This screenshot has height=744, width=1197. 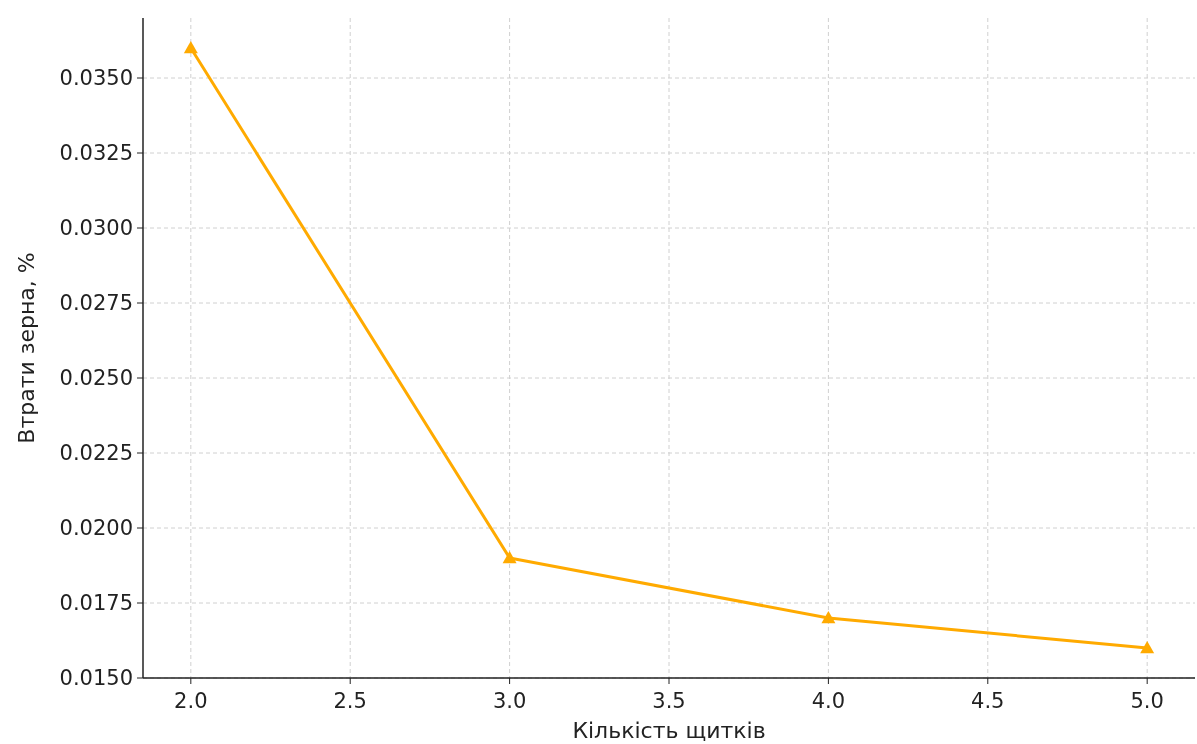 I want to click on y-tick-label: 0.0300, so click(x=96, y=228).